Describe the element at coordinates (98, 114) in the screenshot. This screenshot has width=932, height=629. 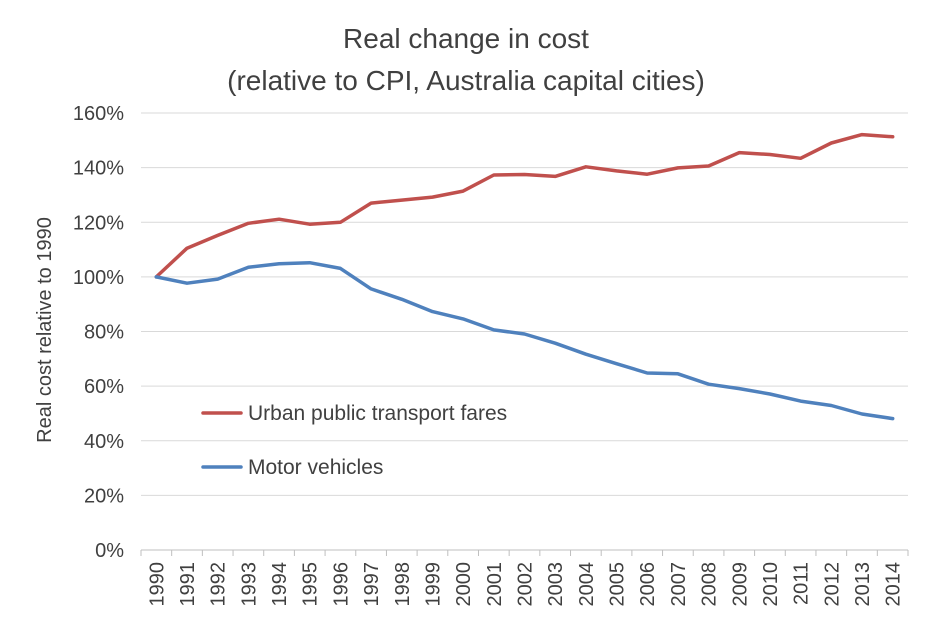
I see `y-tick-label: 160%` at that location.